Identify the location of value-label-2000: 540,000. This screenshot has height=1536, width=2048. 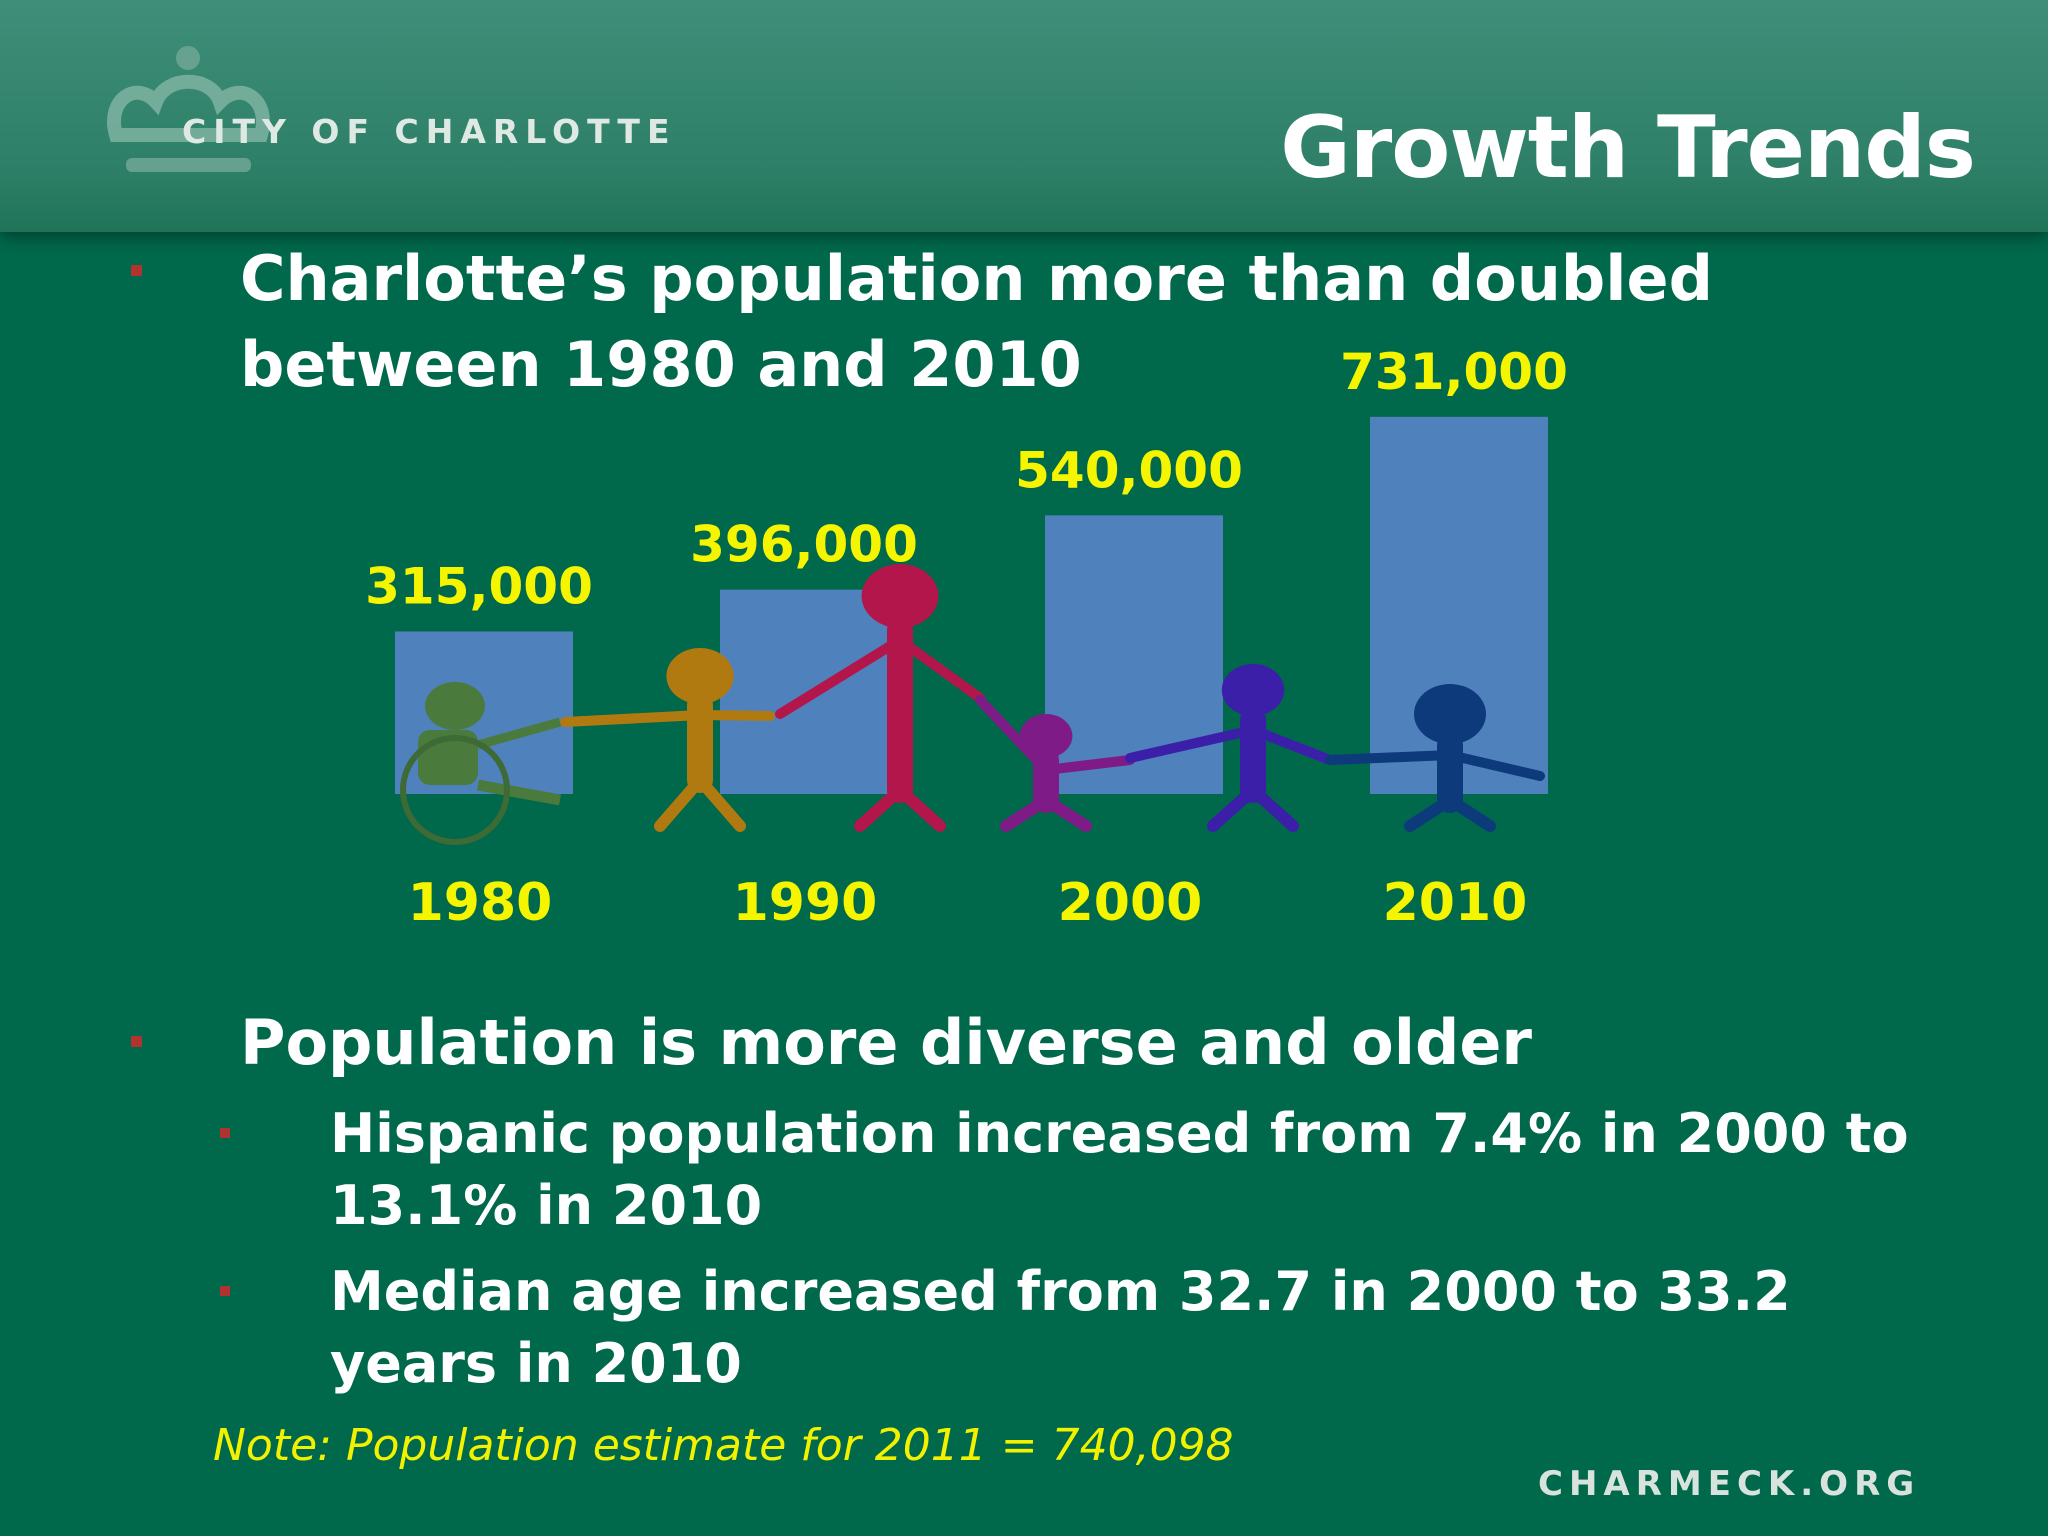
(1129, 470).